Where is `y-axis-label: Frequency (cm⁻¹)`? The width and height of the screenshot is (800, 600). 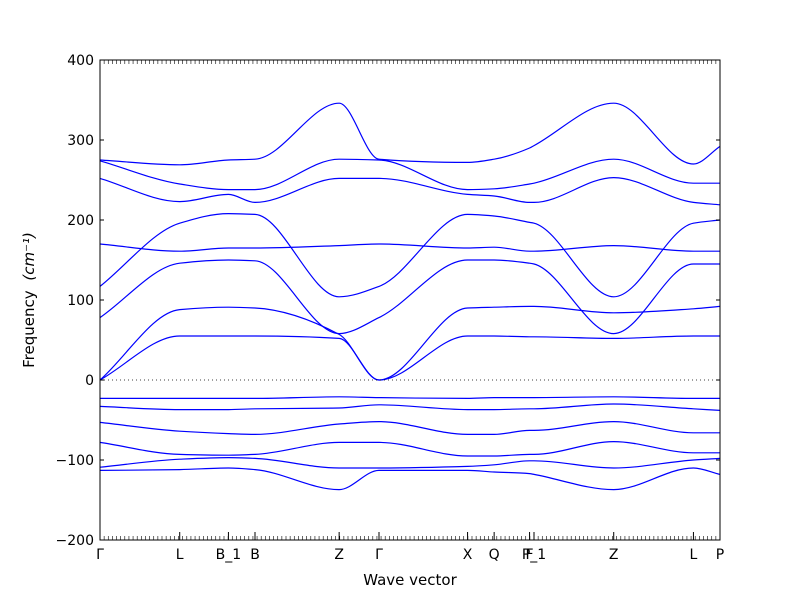
y-axis-label: Frequency (cm⁻¹) is located at coordinates (29, 300).